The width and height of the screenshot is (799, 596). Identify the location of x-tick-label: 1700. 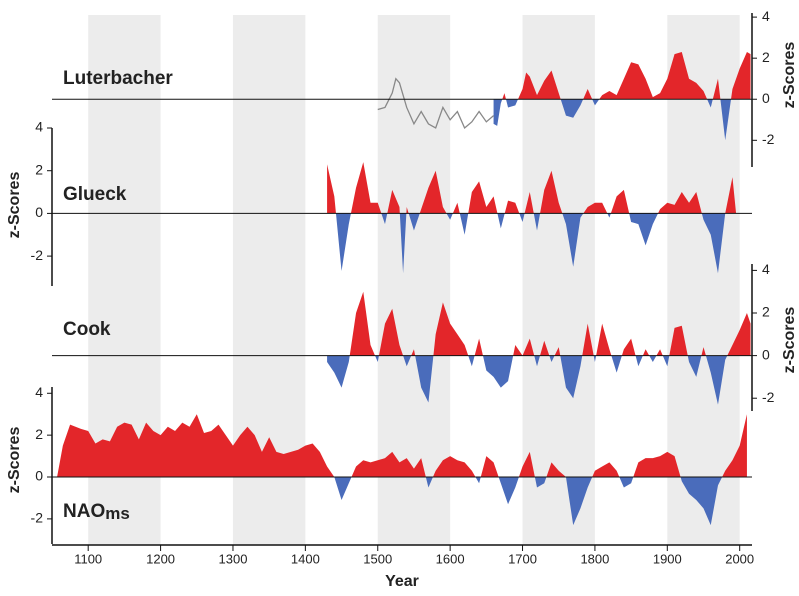
(522, 558).